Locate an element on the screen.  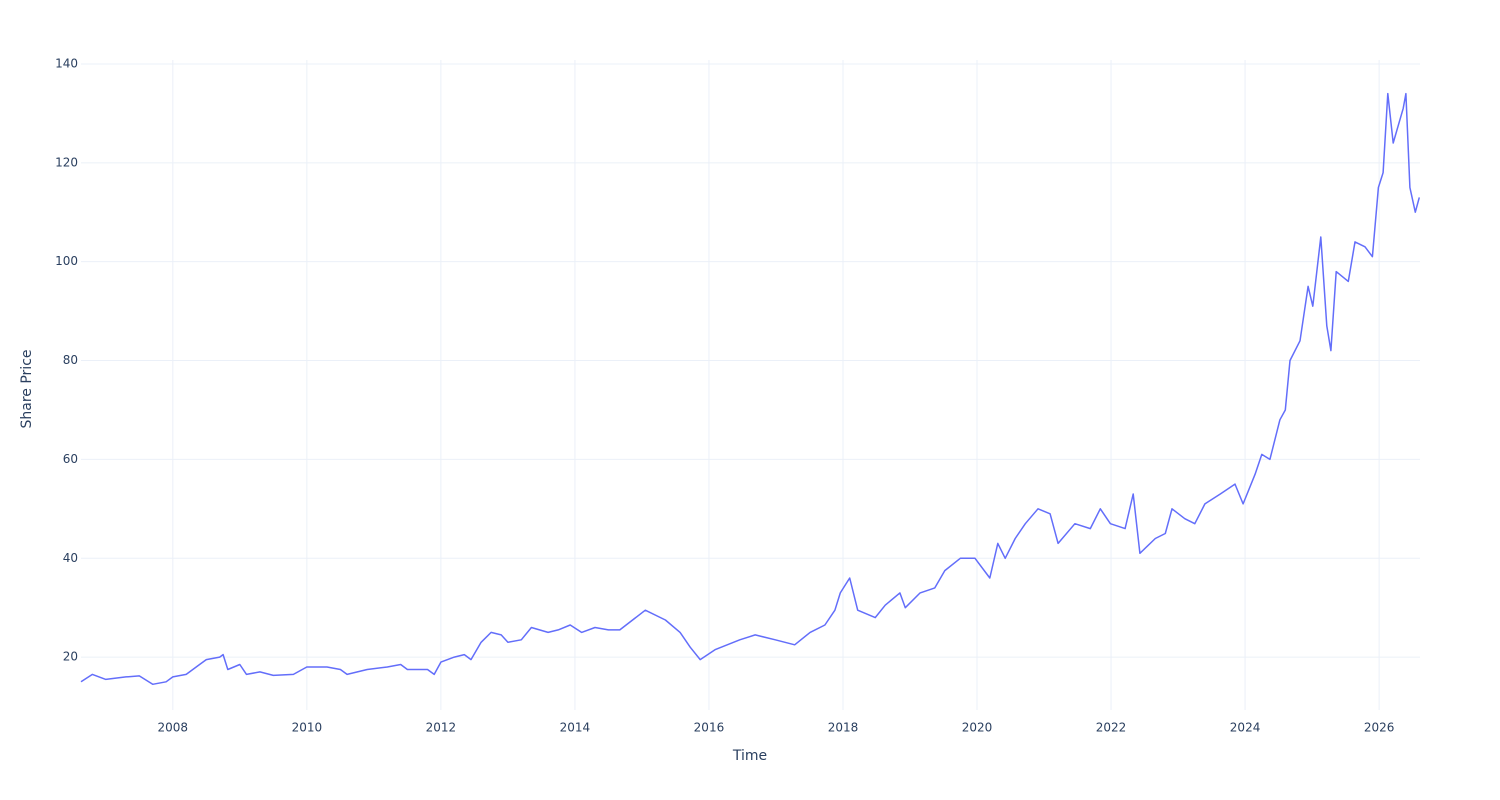
x-tick-label: 2010 is located at coordinates (307, 728).